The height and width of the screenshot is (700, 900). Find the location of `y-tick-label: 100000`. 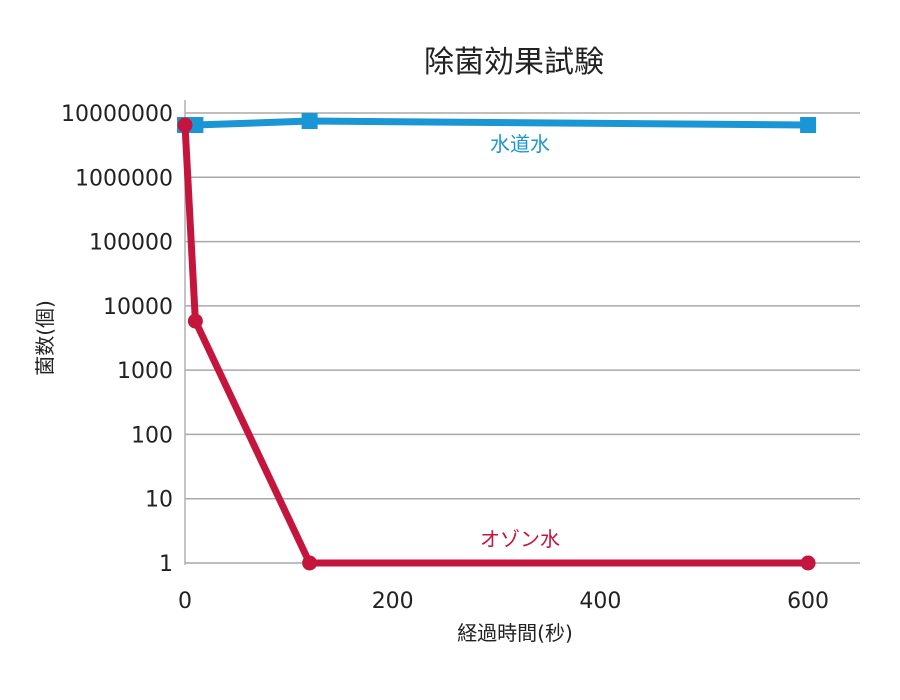

y-tick-label: 100000 is located at coordinates (131, 243).